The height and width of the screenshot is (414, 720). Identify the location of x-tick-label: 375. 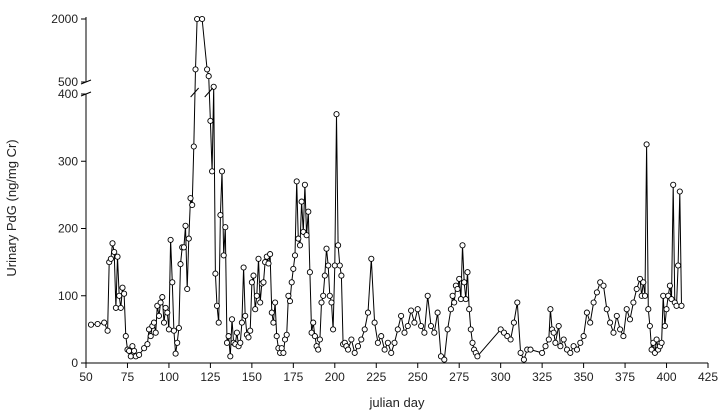
(625, 377).